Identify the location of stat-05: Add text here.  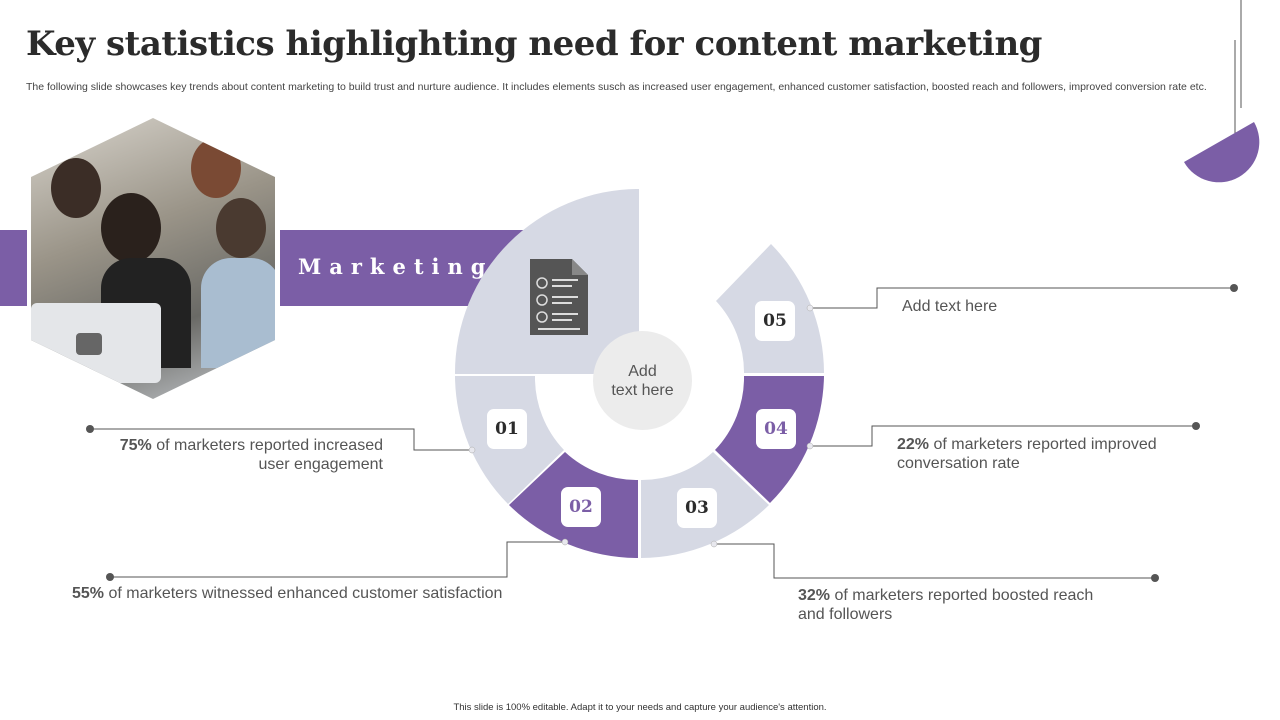
(950, 306).